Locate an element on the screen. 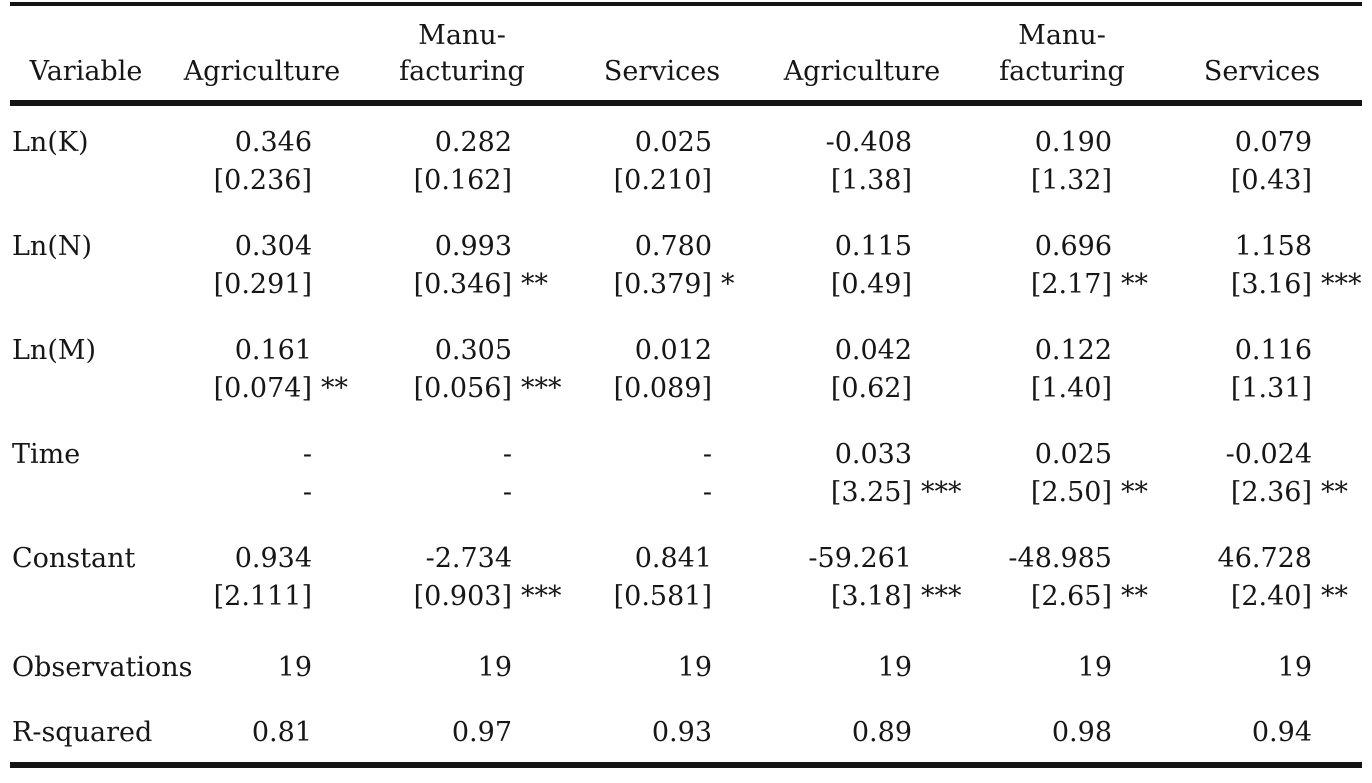 The width and height of the screenshot is (1372, 783). standard-error-value: [0.62] is located at coordinates (871, 388).